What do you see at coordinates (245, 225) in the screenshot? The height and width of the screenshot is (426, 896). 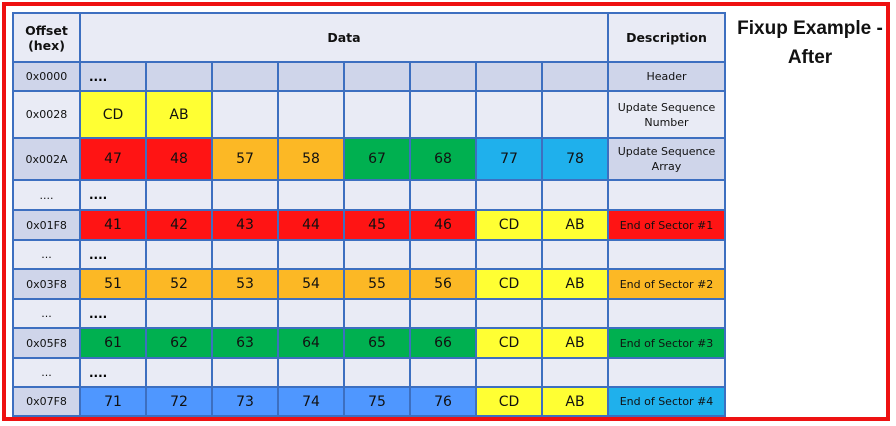 I see `data-byte-cell: 43` at bounding box center [245, 225].